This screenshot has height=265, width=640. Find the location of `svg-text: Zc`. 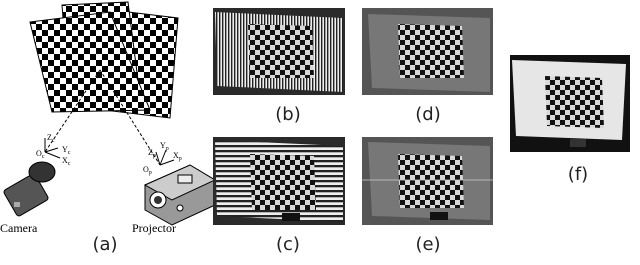

svg-text: Zc is located at coordinates (51, 138).